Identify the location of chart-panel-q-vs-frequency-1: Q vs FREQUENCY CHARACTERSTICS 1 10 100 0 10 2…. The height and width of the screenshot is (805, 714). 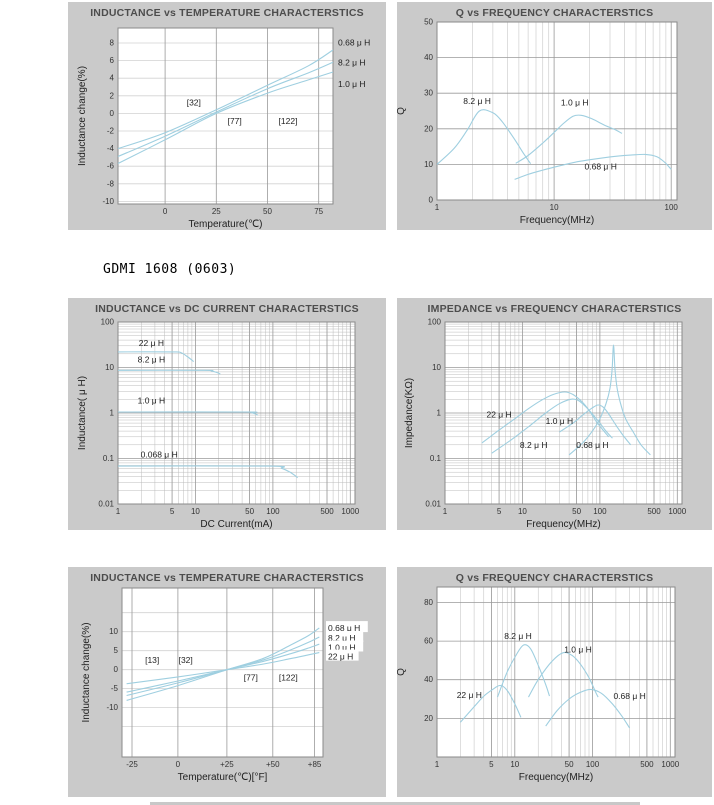
(554, 116).